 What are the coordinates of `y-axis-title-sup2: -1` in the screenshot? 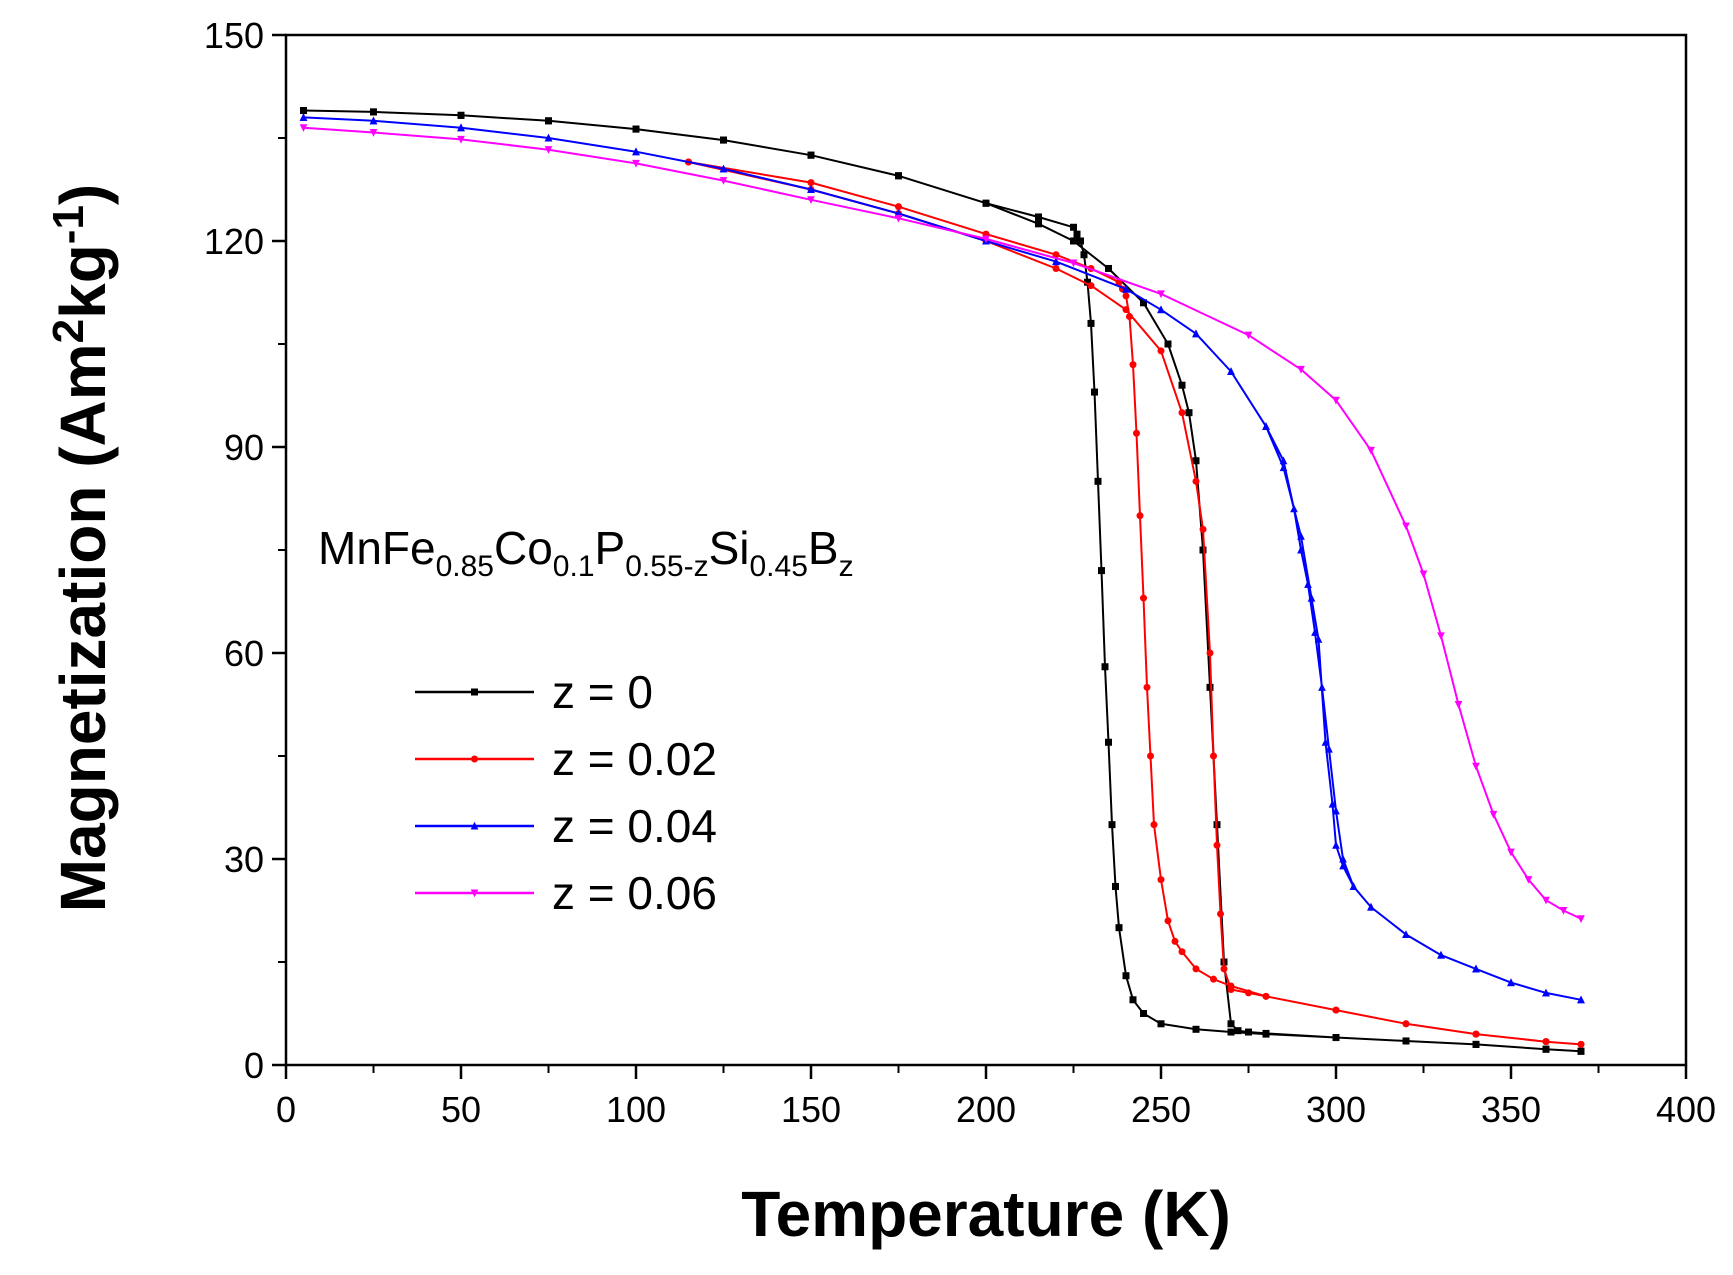 It's located at (68, 224).